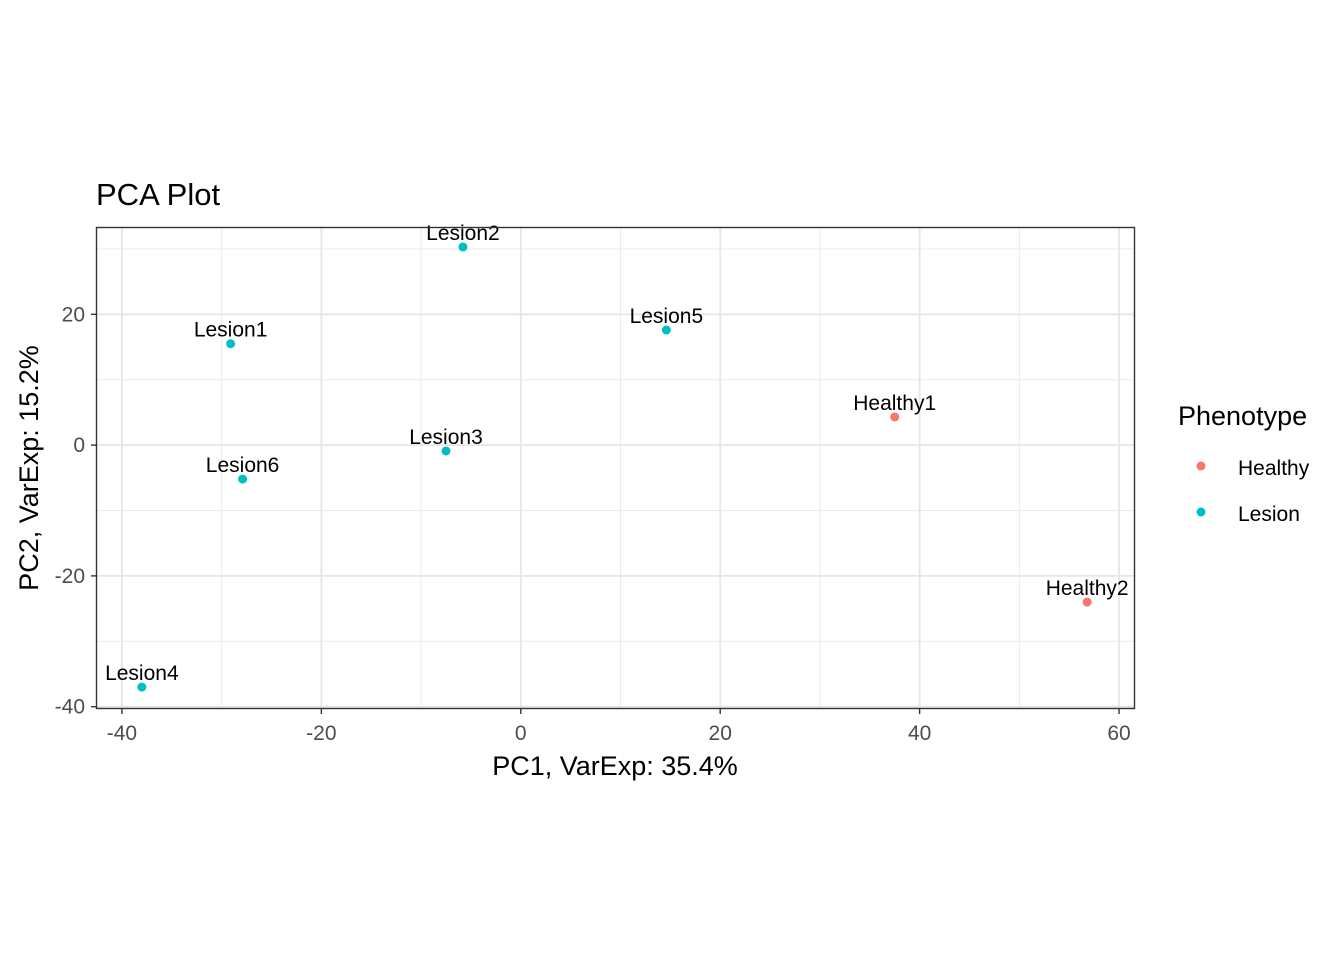  I want to click on chart-title: PCA Plot, so click(158, 194).